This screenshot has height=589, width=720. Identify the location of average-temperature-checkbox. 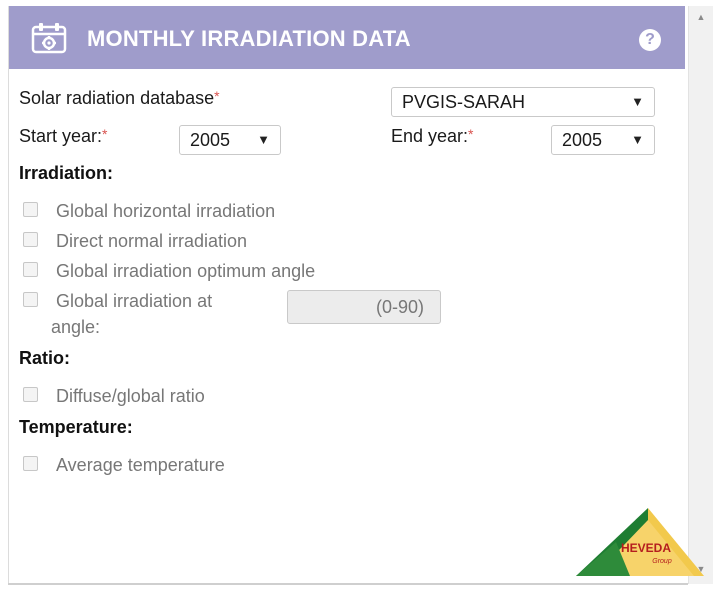
(30, 463).